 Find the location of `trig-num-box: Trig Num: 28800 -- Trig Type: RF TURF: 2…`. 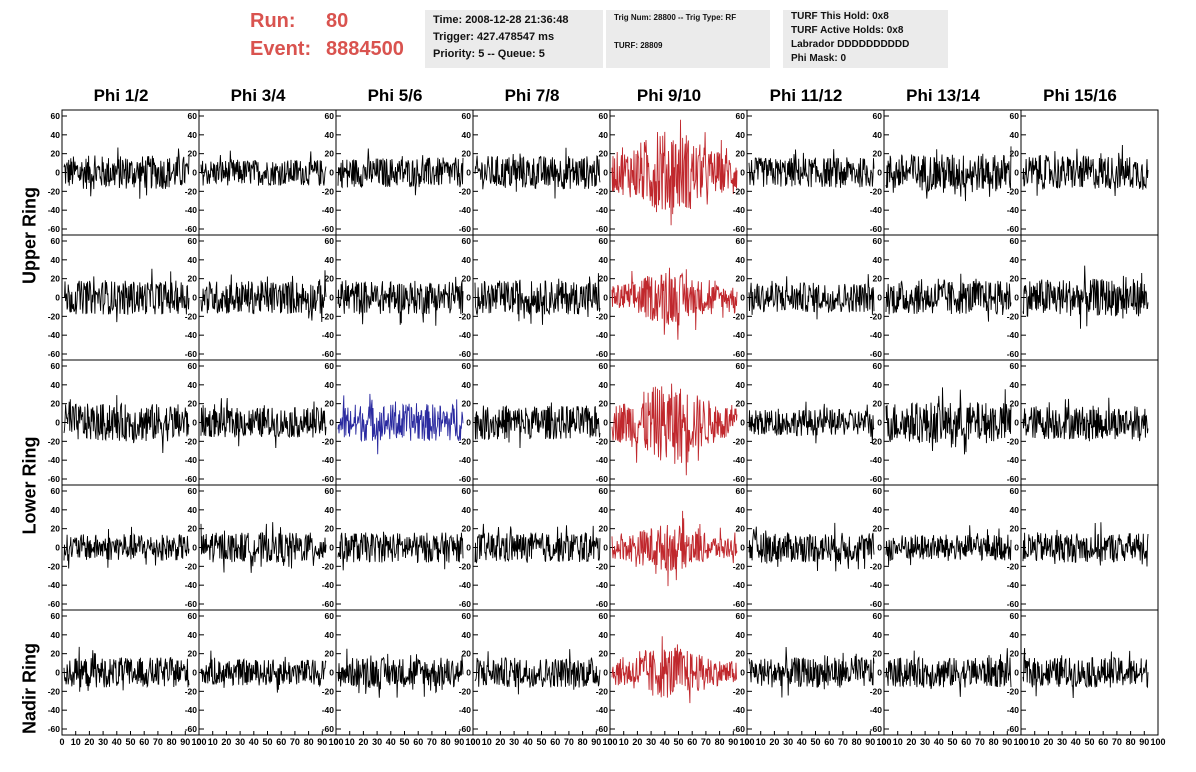

trig-num-box: Trig Num: 28800 -- Trig Type: RF TURF: 2… is located at coordinates (688, 39).